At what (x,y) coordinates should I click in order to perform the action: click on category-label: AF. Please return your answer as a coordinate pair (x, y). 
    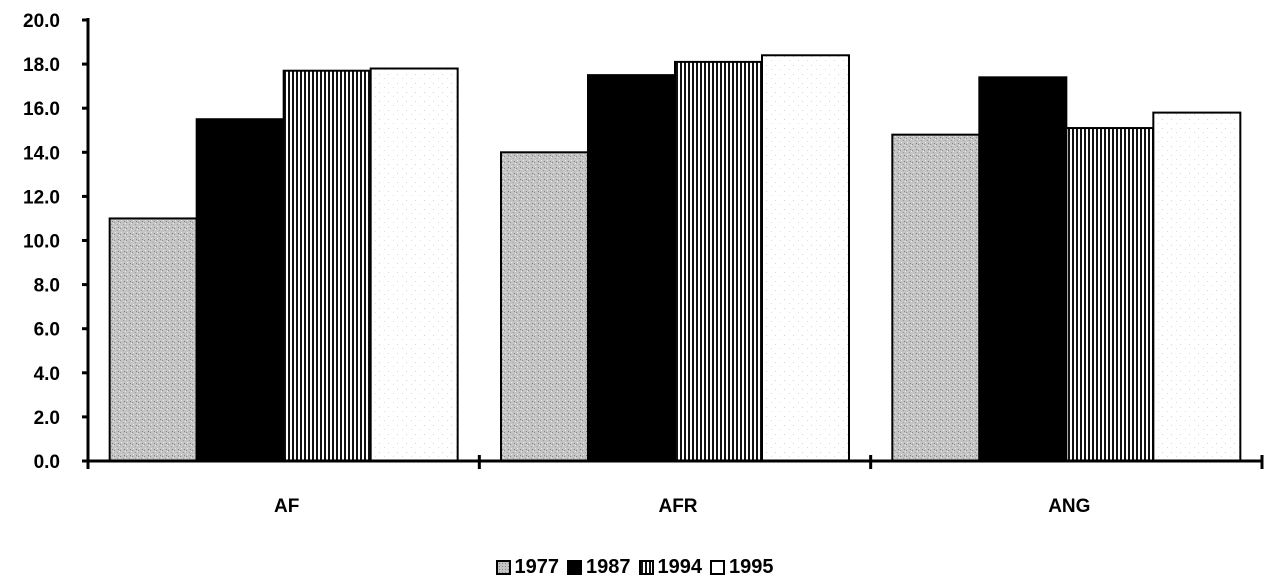
    Looking at the image, I should click on (286, 506).